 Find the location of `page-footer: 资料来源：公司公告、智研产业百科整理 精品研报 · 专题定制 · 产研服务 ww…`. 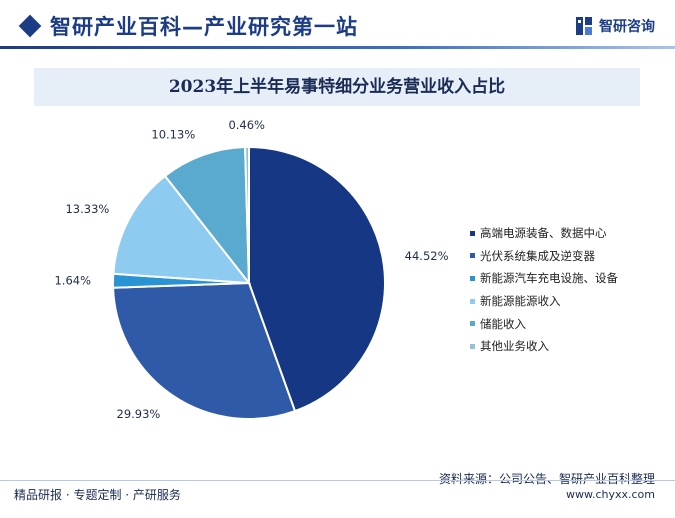

page-footer: 资料来源：公司公告、智研产业百科整理 精品研报 · 专题定制 · 产研服务 ww… is located at coordinates (337, 490).